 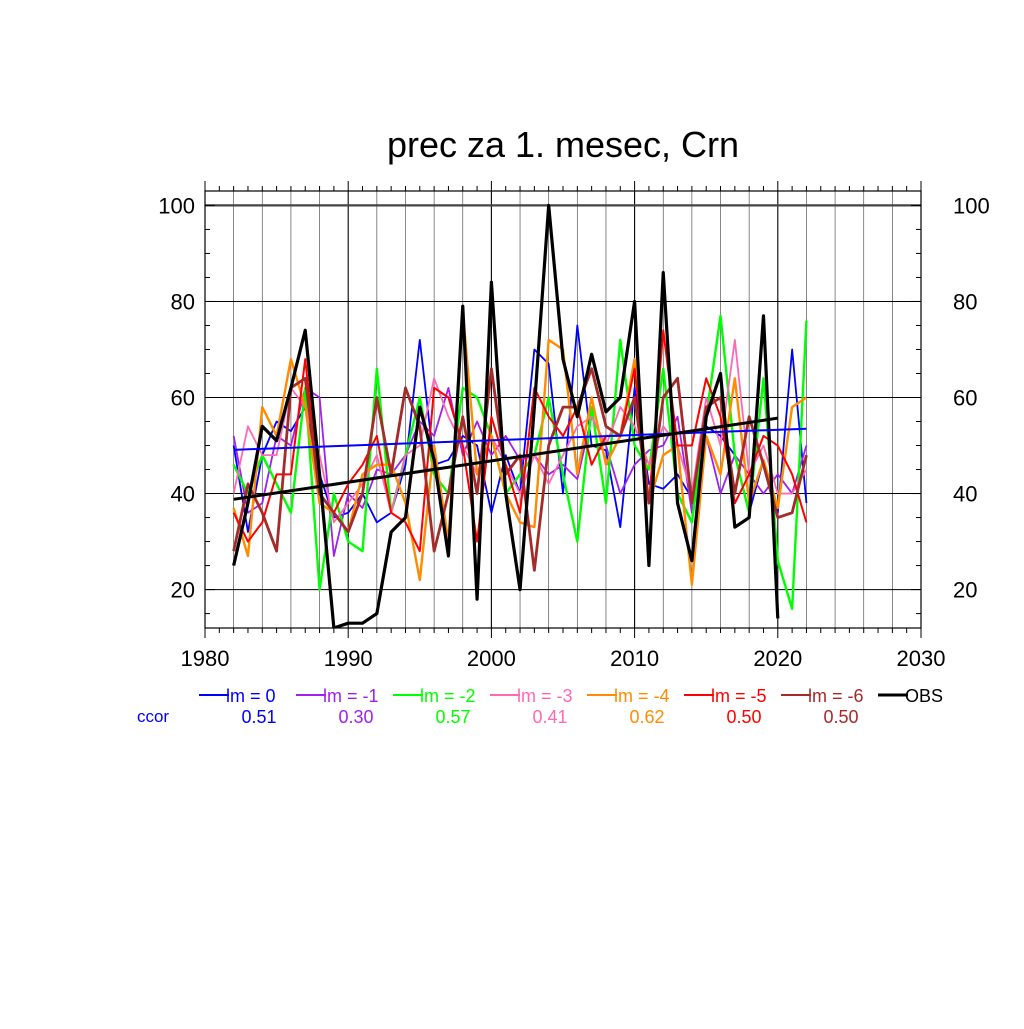 I want to click on legend-label-lm0: lm = 0, so click(x=251, y=696).